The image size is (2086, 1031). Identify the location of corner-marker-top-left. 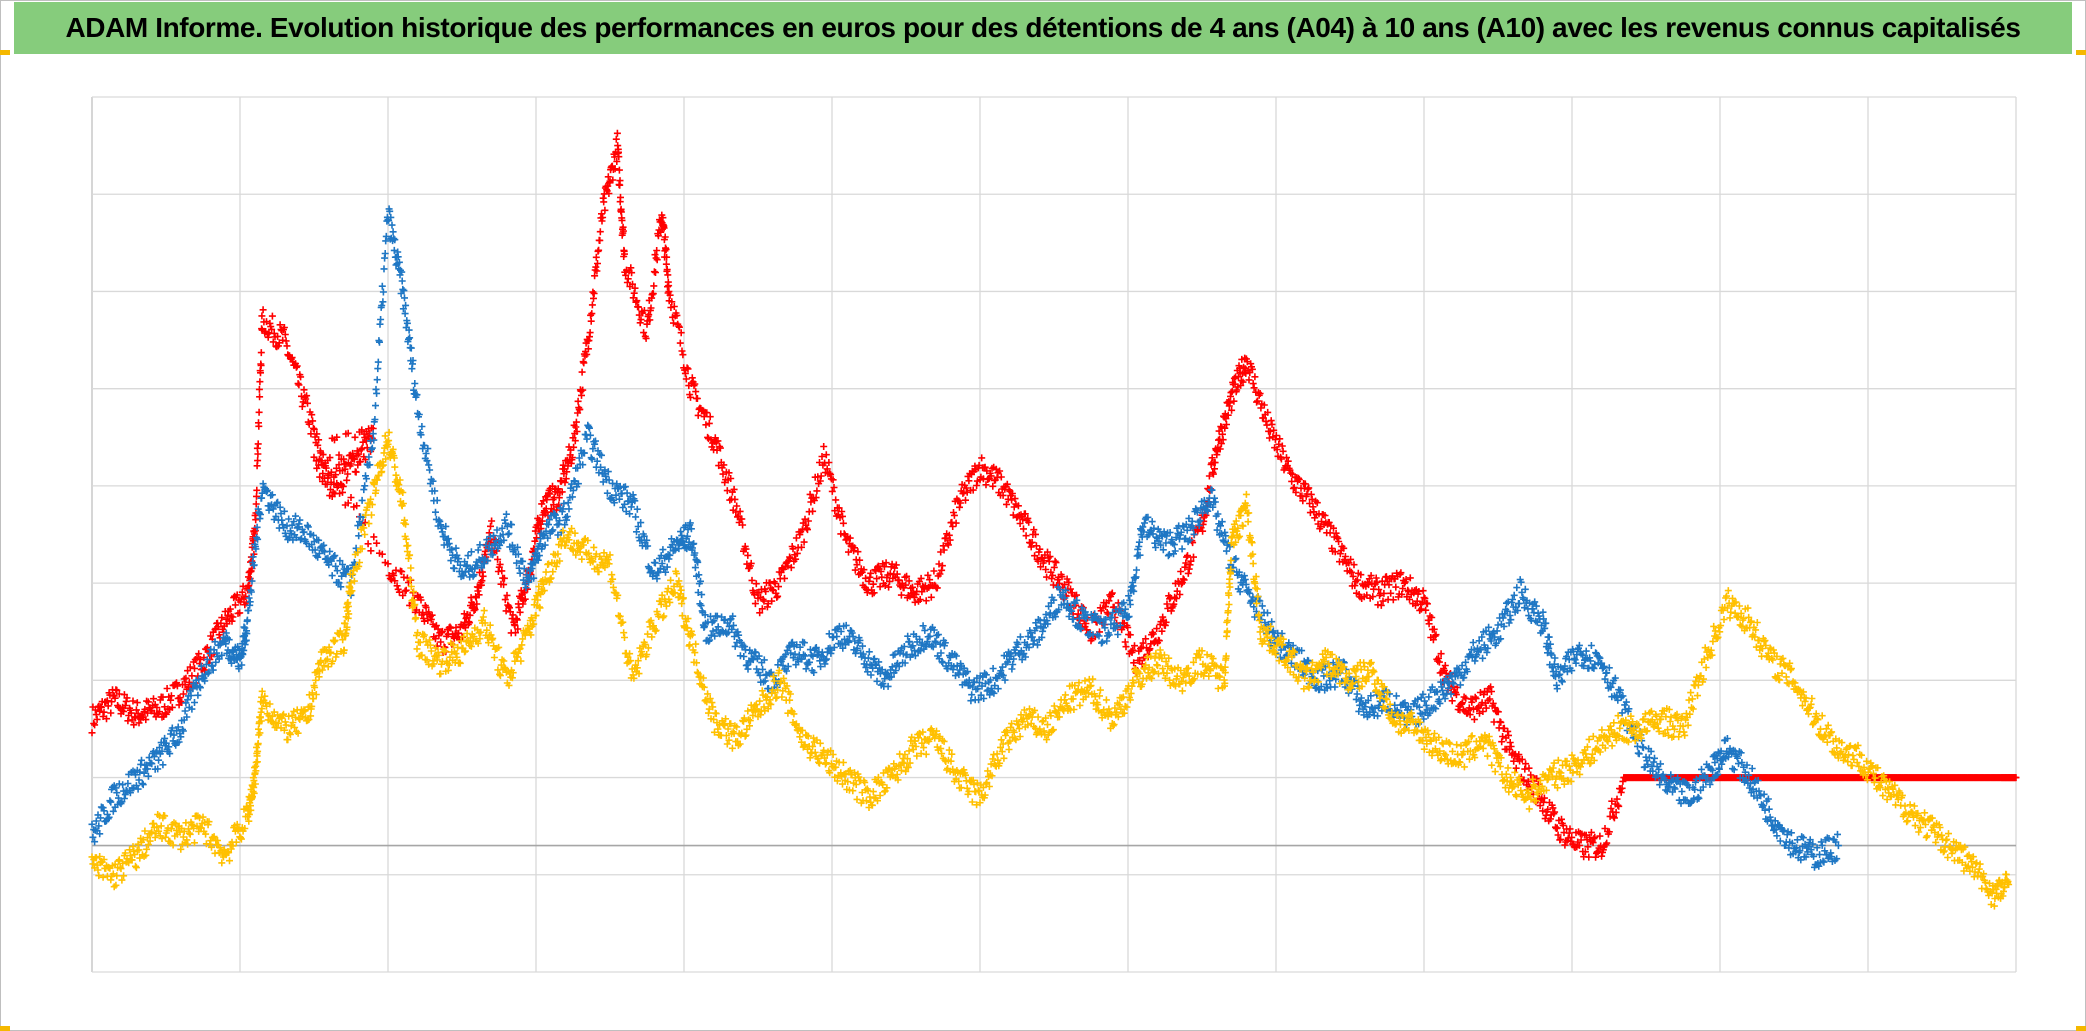
(5, 52).